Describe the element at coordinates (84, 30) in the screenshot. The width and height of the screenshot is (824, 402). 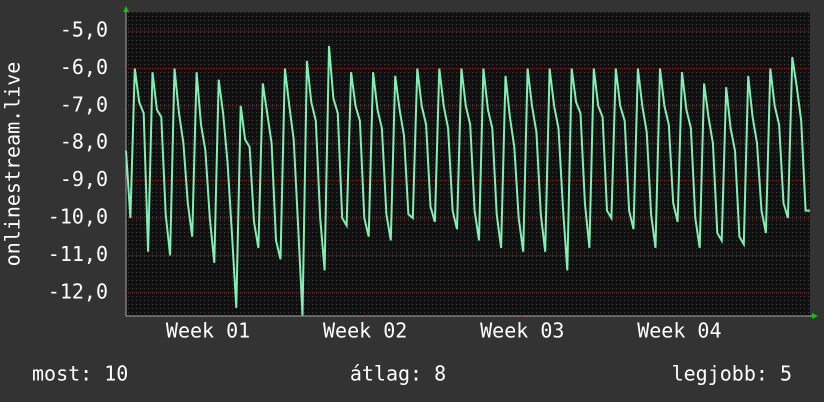
I see `y-tick-label: -5,0` at that location.